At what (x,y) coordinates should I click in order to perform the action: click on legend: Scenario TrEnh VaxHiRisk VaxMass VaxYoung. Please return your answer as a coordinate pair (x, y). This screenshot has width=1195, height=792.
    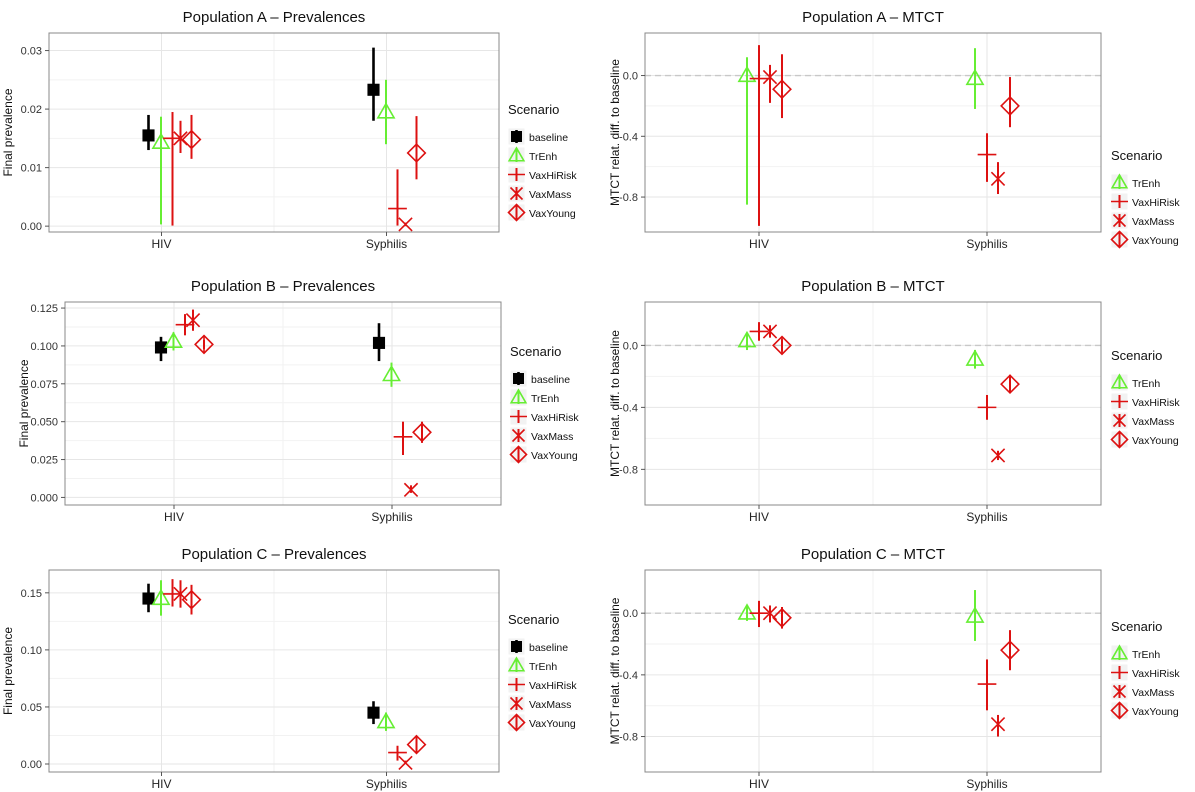
    Looking at the image, I should click on (1145, 398).